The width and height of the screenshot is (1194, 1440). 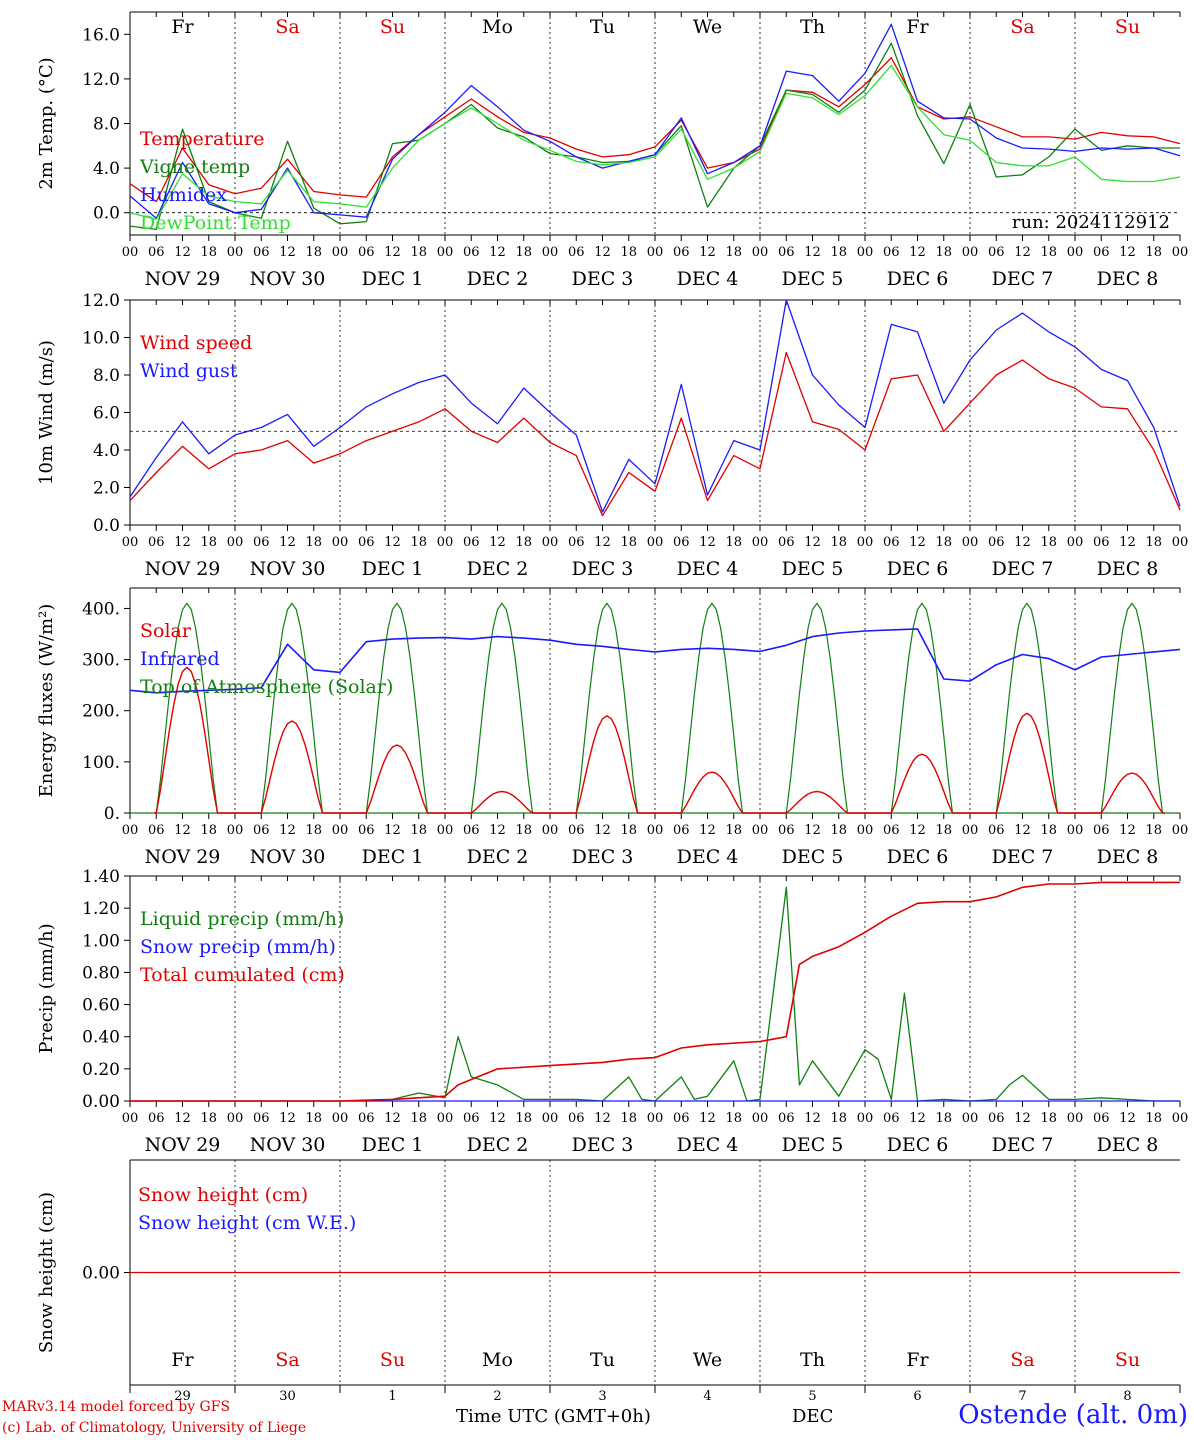 I want to click on time-axis-label: Time UTC (GMT+0h), so click(x=553, y=1416).